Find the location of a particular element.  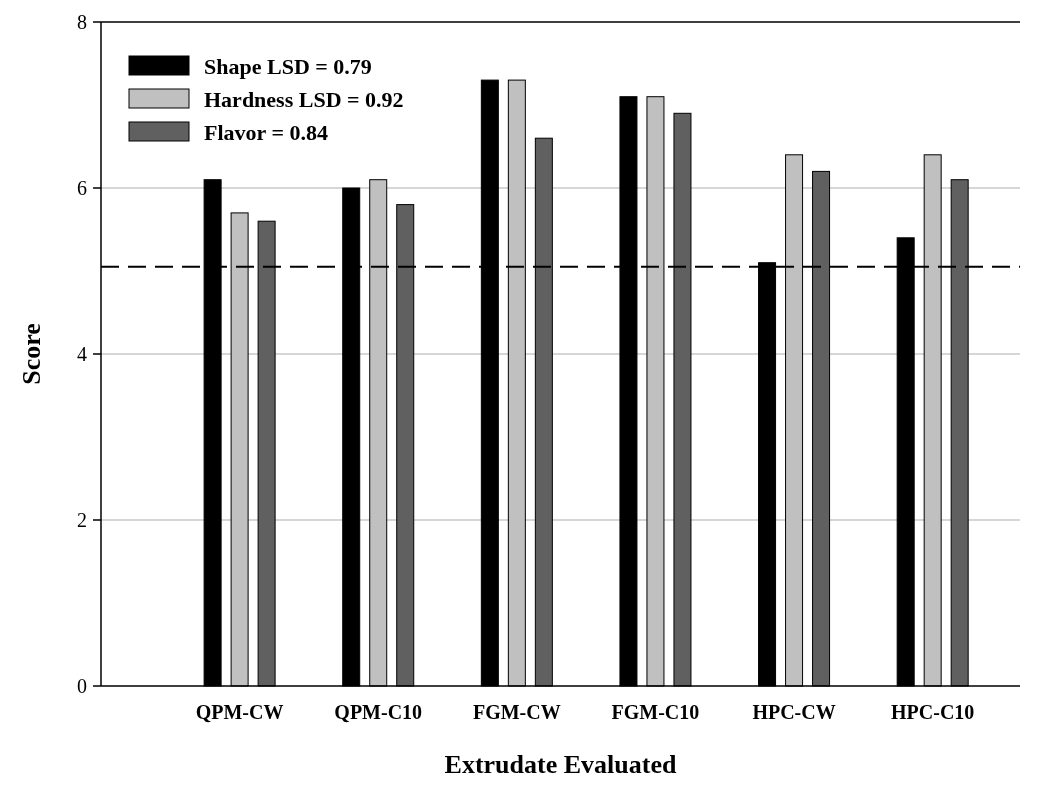

x-tick-label: HPC-C10 is located at coordinates (933, 712).